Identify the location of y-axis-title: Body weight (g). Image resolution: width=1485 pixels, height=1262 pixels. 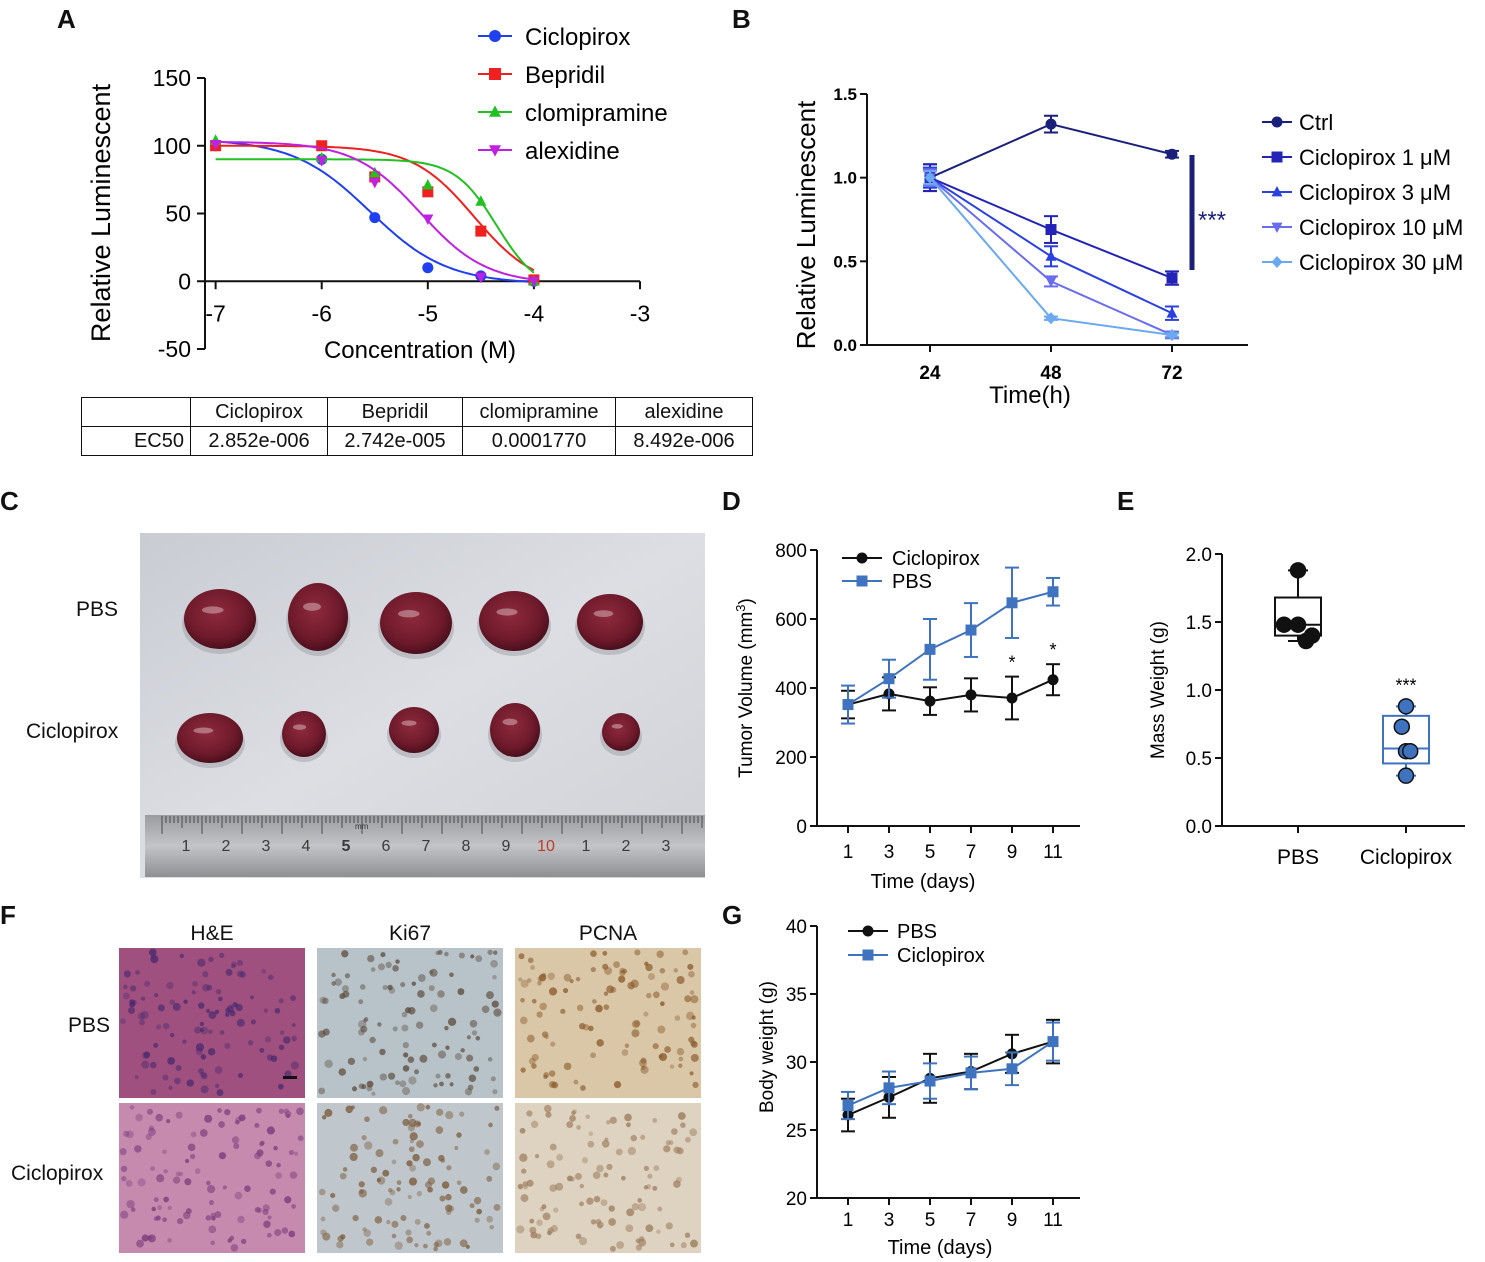
(767, 1047).